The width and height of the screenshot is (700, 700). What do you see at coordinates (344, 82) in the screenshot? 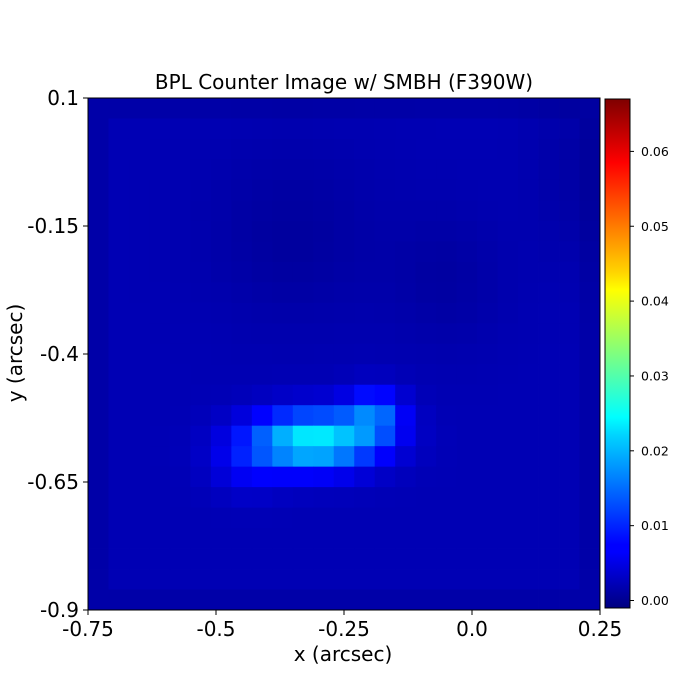
I see `chart-title: BPL Counter Image w/ SMBH (F390W)` at bounding box center [344, 82].